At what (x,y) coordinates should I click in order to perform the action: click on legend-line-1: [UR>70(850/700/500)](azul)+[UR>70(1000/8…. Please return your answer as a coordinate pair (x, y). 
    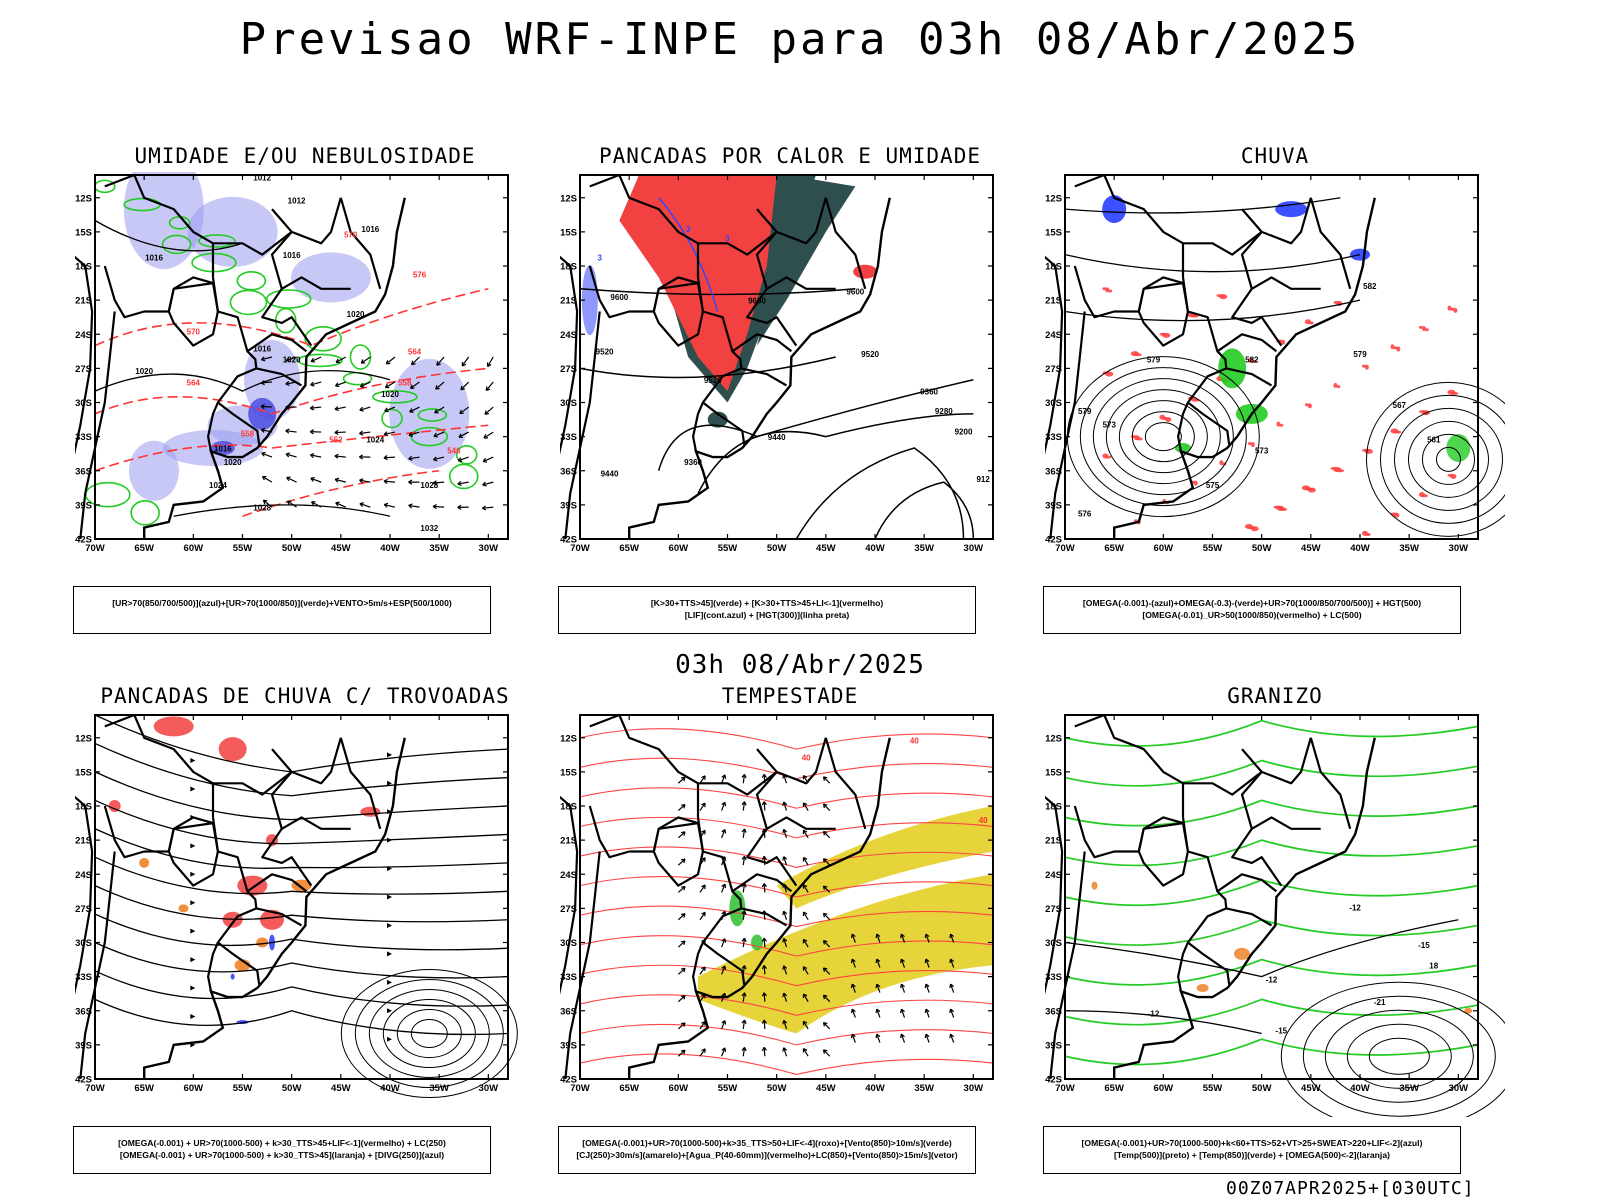
    Looking at the image, I should click on (282, 603).